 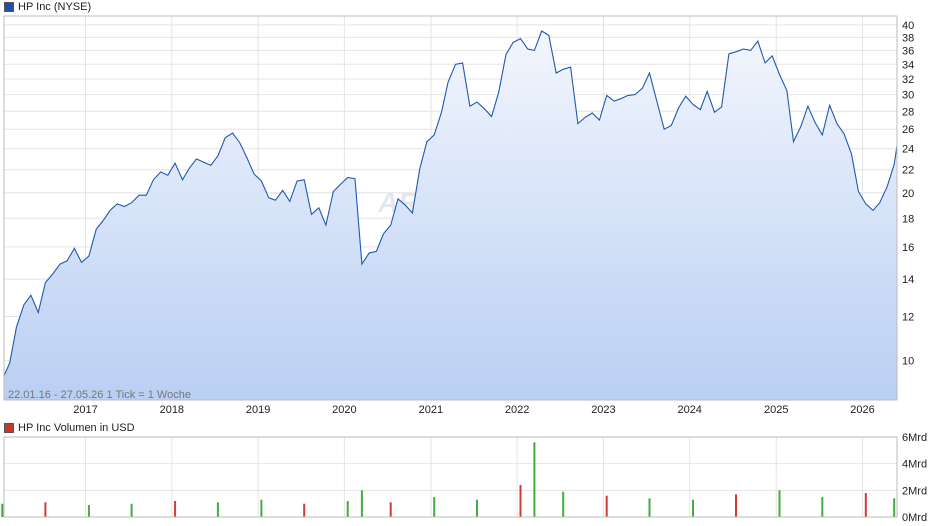 What do you see at coordinates (908, 51) in the screenshot?
I see `price-y-tick-label: 36` at bounding box center [908, 51].